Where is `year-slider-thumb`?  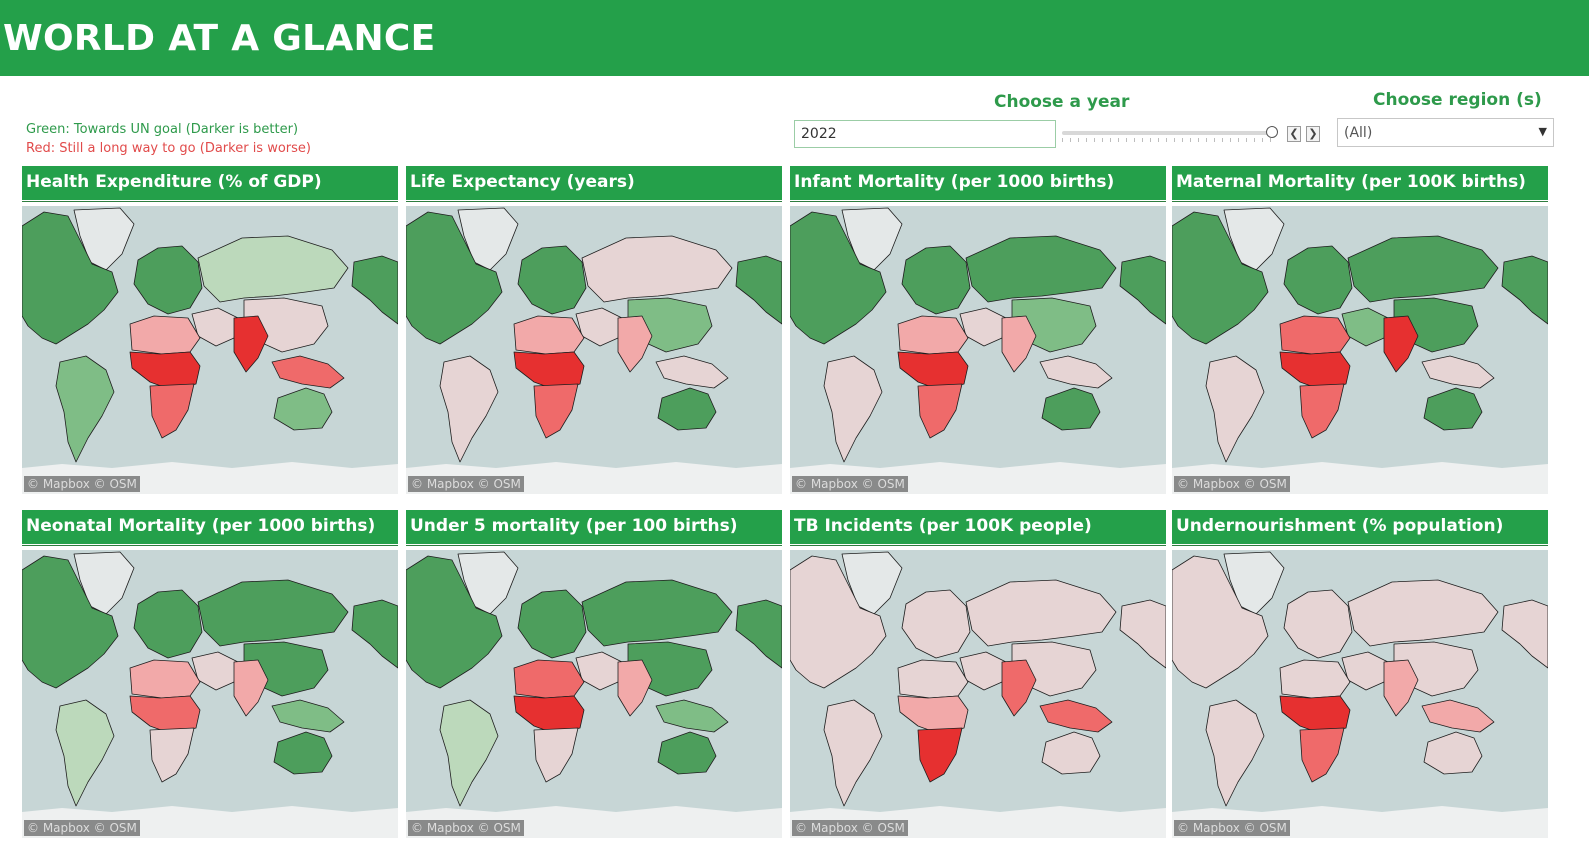 year-slider-thumb is located at coordinates (1272, 132).